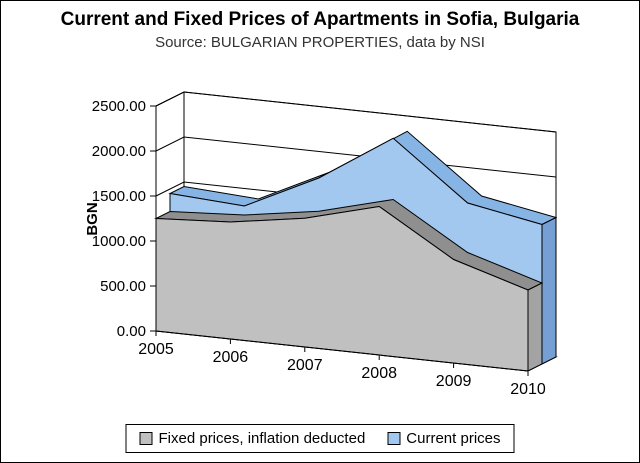 The height and width of the screenshot is (463, 640). I want to click on y-axis-title: BGN, so click(92, 218).